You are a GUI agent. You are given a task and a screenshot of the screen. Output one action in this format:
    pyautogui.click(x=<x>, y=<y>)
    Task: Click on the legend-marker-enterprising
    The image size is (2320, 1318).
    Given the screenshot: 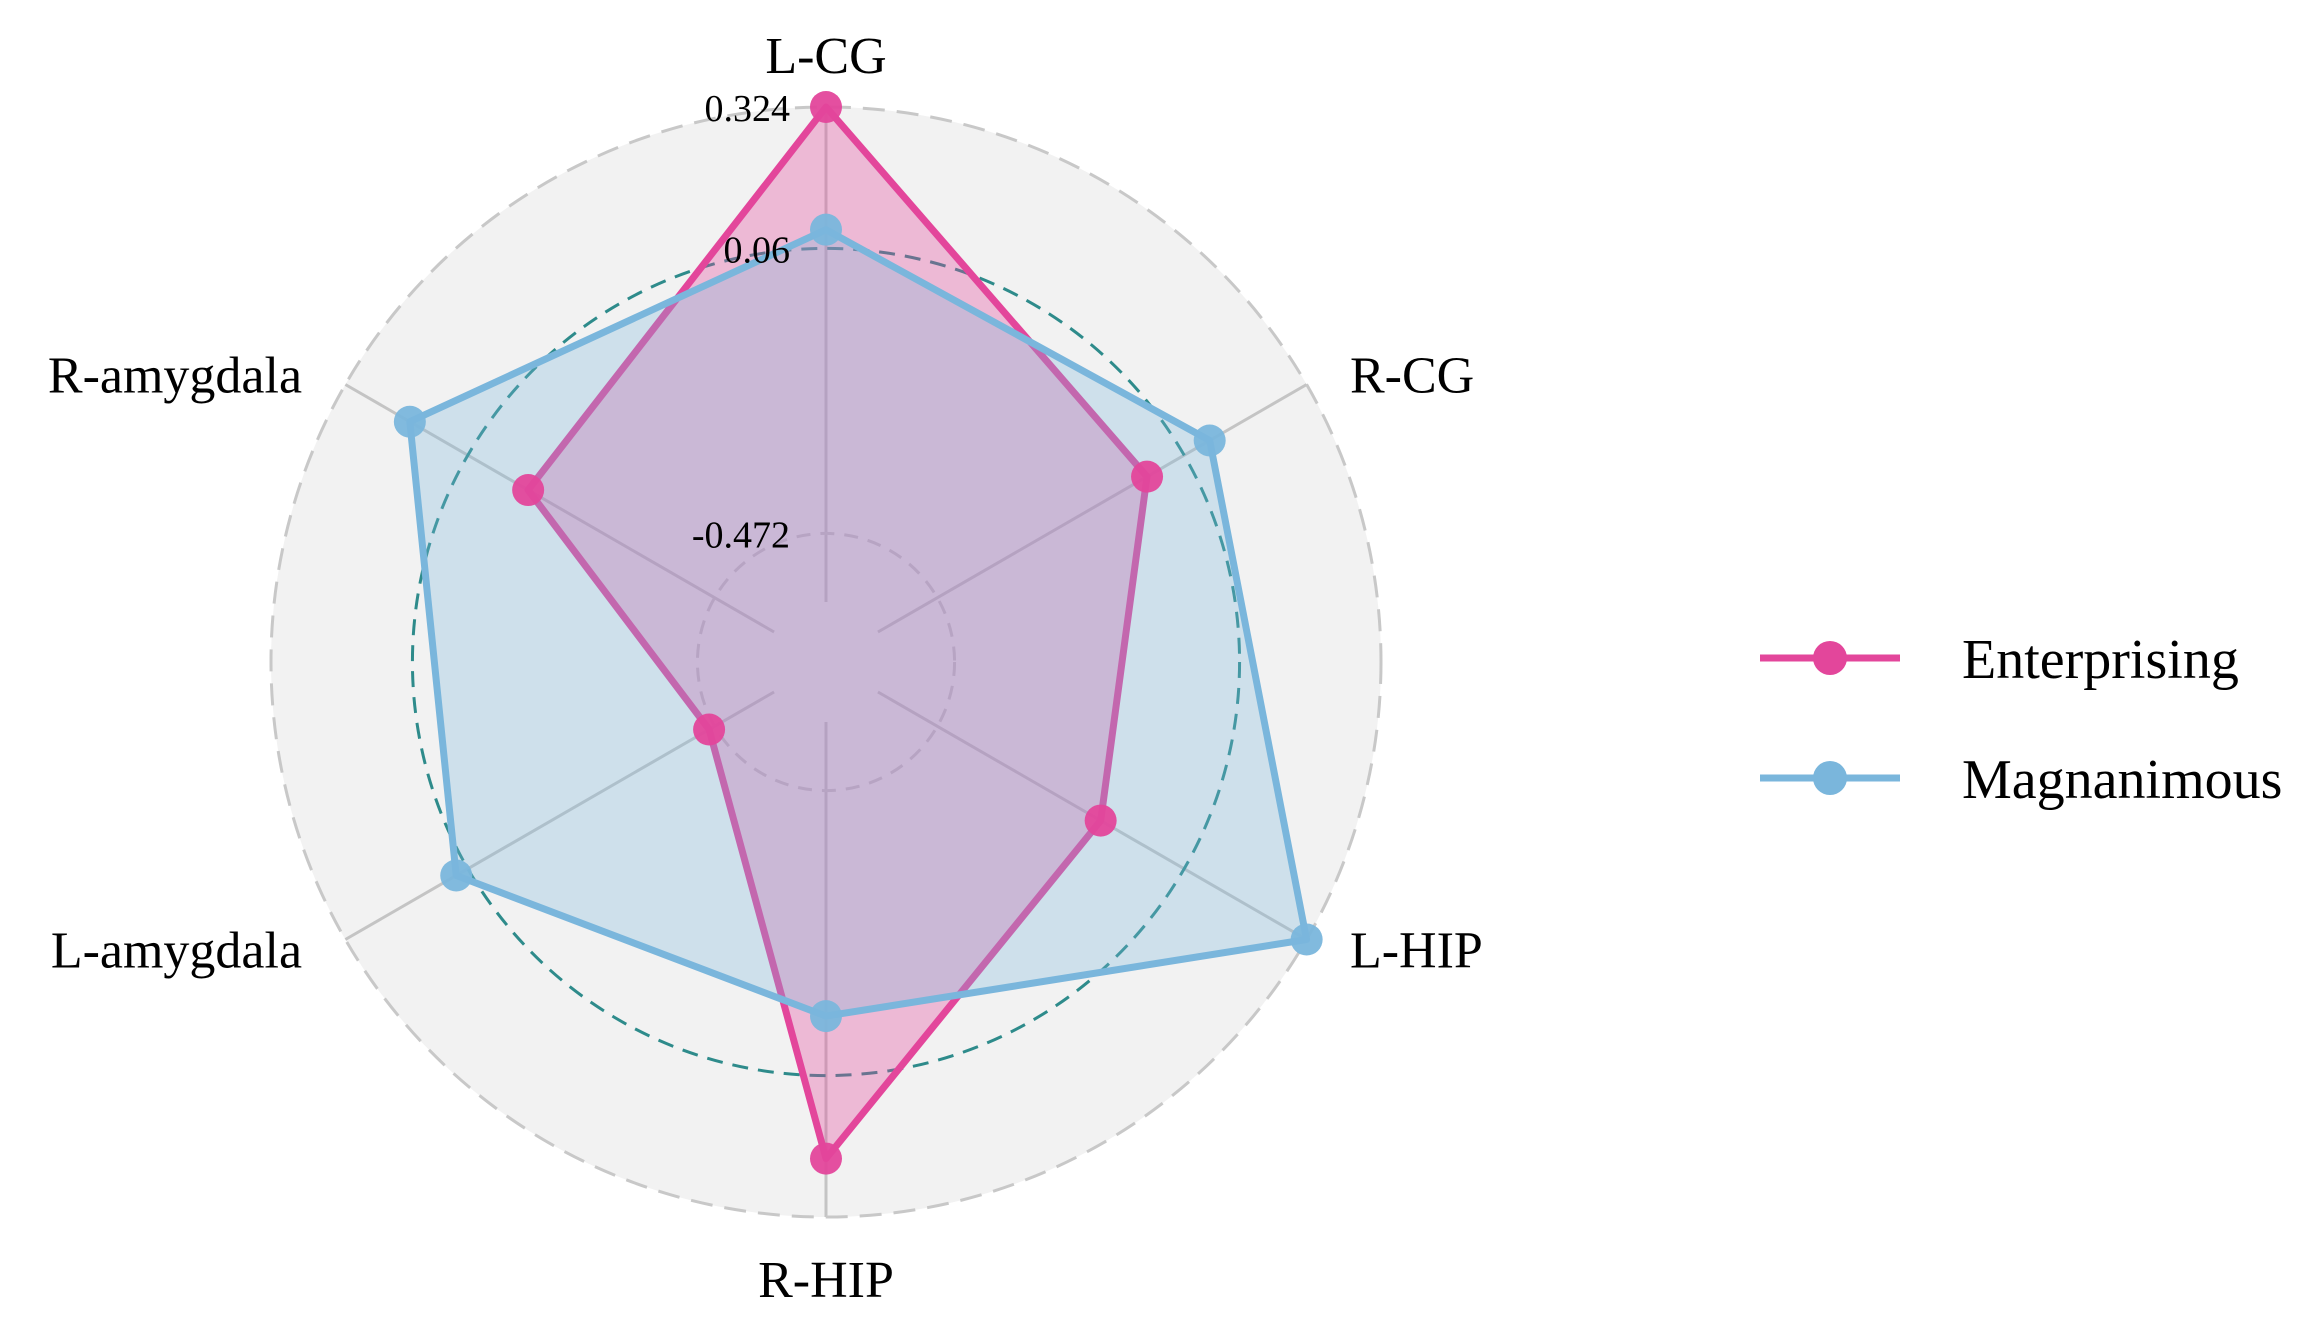 What is the action you would take?
    pyautogui.click(x=1830, y=658)
    